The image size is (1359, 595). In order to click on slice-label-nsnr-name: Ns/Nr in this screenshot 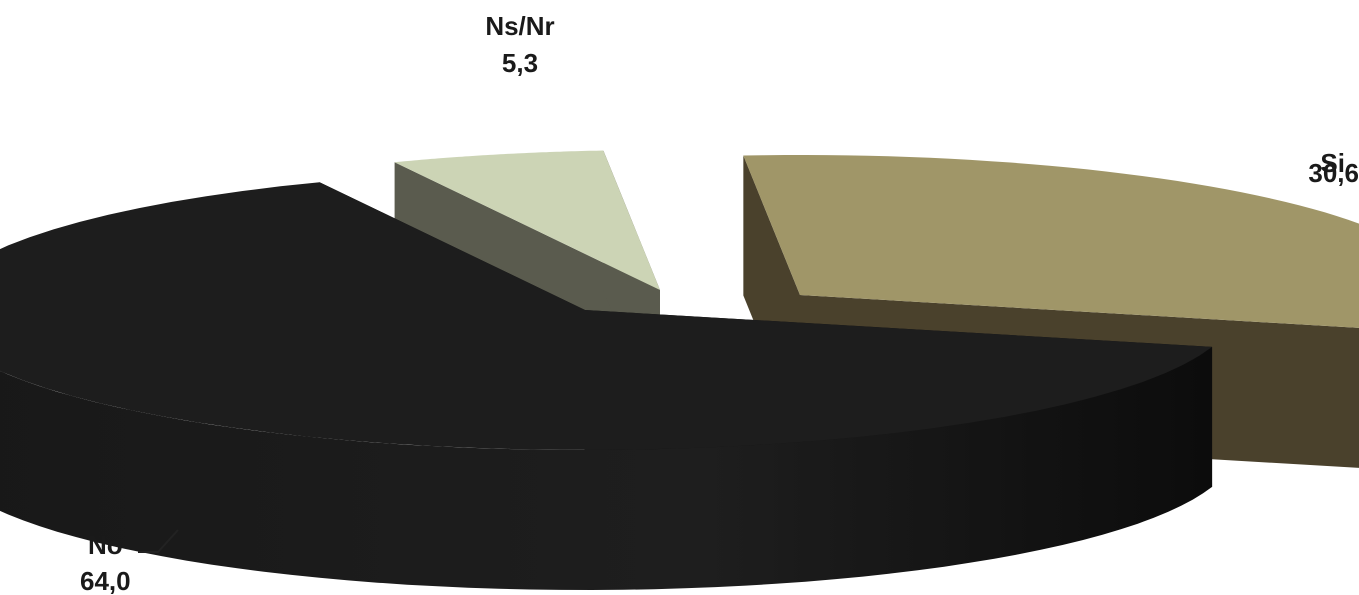, I will do `click(519, 26)`.